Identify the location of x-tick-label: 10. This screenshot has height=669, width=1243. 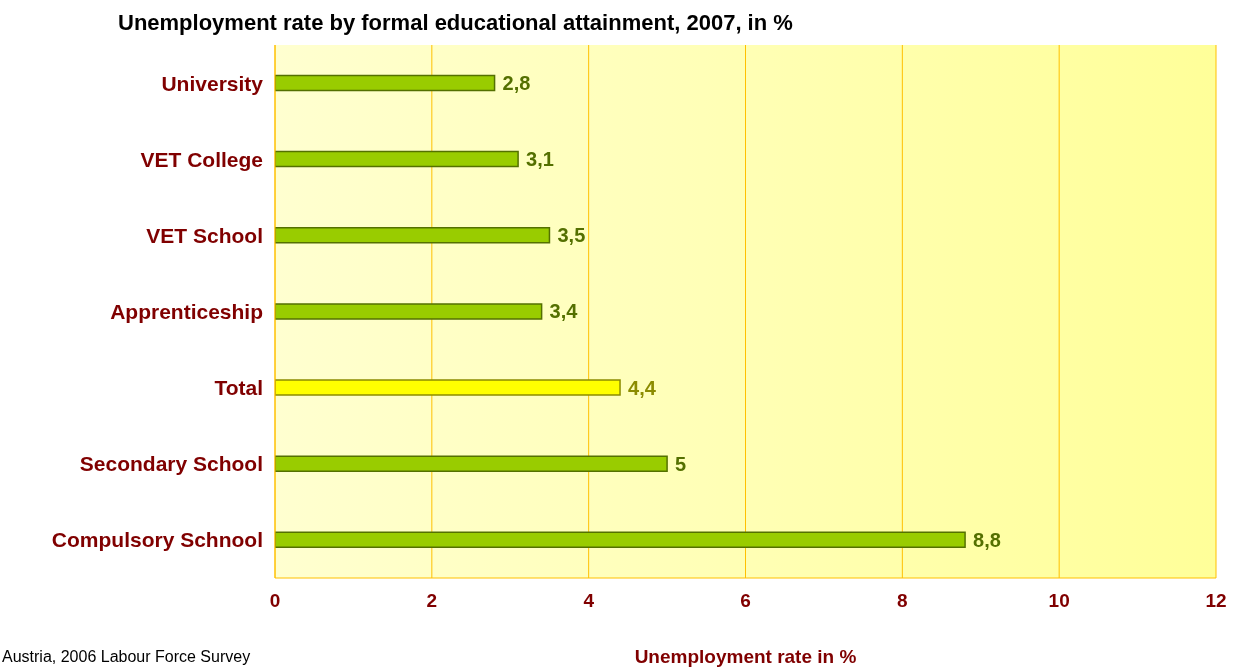
(1059, 601).